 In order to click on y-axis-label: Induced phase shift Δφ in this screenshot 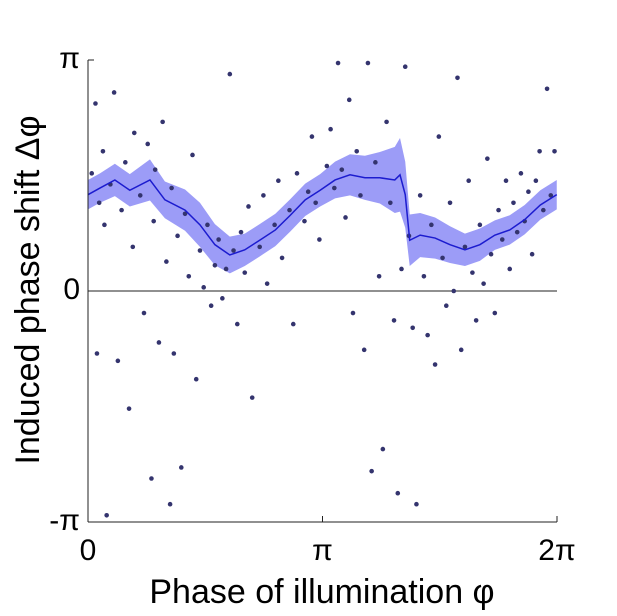, I will do `click(28, 289)`.